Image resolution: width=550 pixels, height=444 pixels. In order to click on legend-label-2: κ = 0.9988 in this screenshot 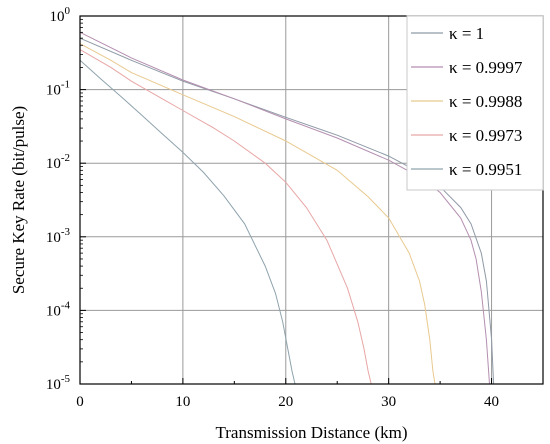, I will do `click(485, 101)`.